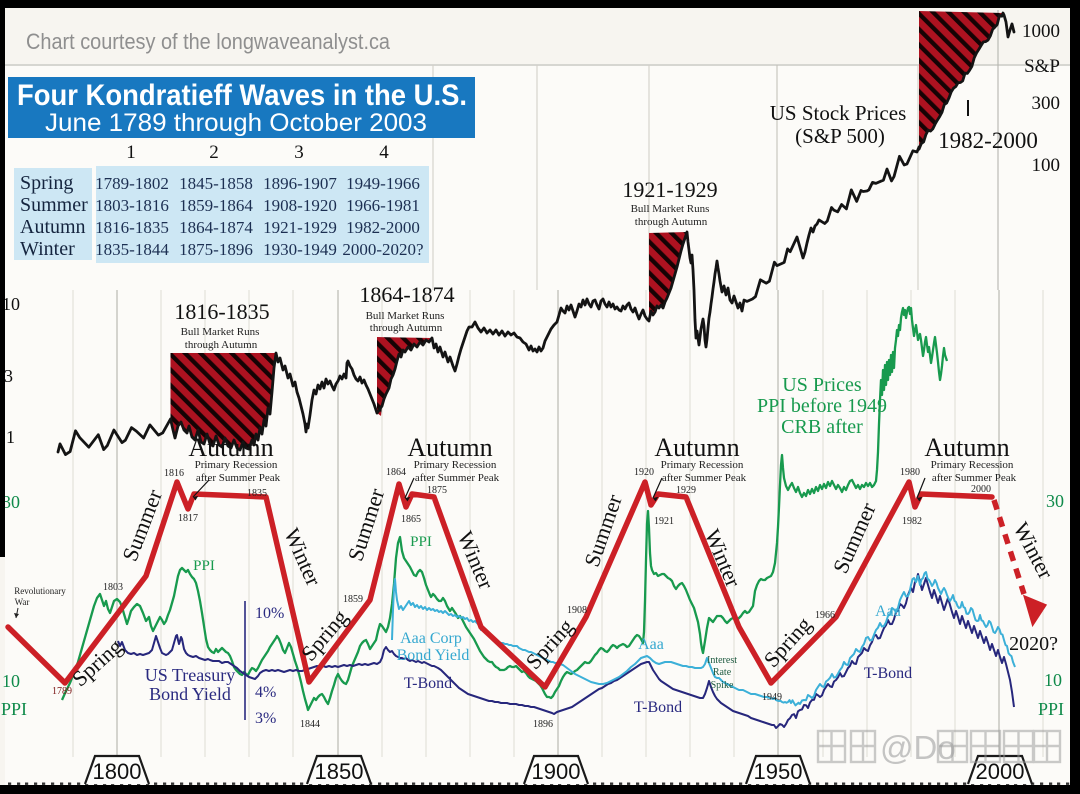 This screenshot has width=1080, height=794. What do you see at coordinates (822, 385) in the screenshot?
I see `svg-text: US Prices` at bounding box center [822, 385].